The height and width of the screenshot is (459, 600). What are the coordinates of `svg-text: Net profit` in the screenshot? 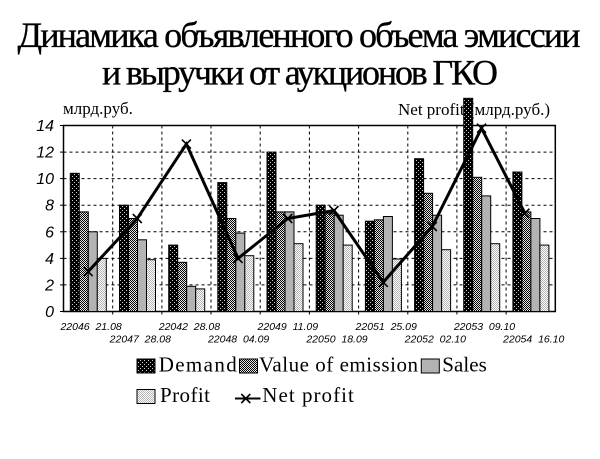 It's located at (308, 395).